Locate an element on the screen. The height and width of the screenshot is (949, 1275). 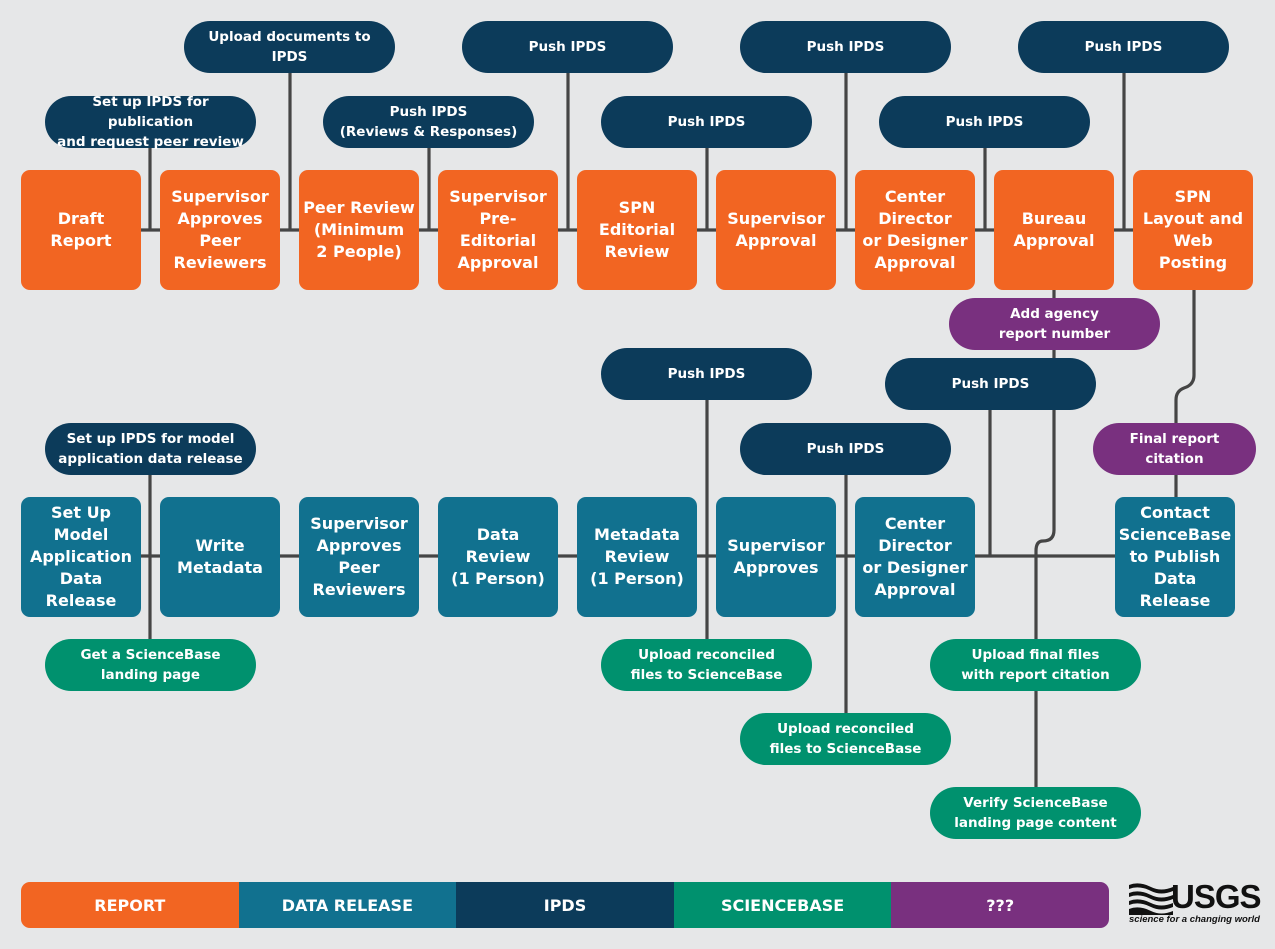
usgs-logo: USGS science for a changing world is located at coordinates (1194, 905).